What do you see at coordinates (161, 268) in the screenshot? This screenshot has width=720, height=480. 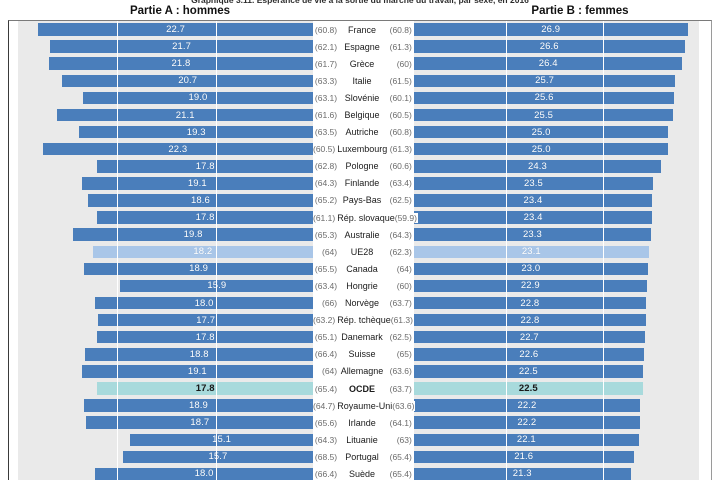 I see `bar-cell-men: 18.9` at bounding box center [161, 268].